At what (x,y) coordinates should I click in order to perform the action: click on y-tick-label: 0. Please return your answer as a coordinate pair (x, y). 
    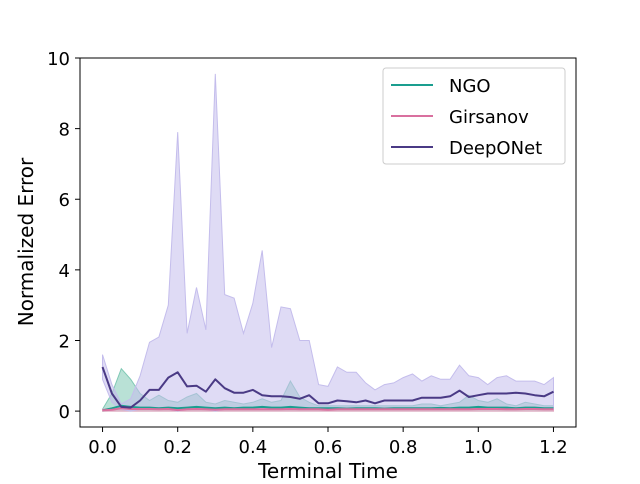
    Looking at the image, I should click on (64, 412).